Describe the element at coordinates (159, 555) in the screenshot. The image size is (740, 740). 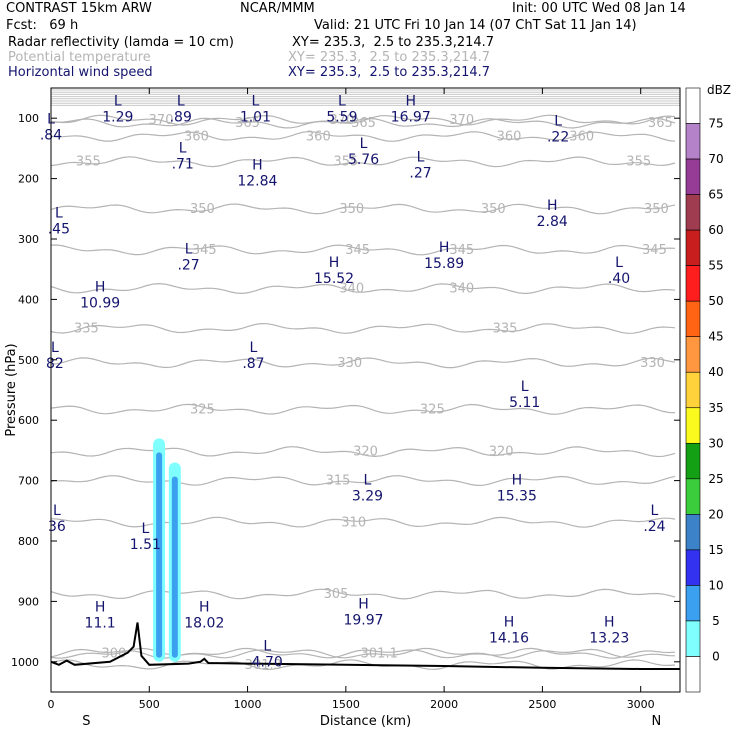
I see `reflectivity-column-inner` at that location.